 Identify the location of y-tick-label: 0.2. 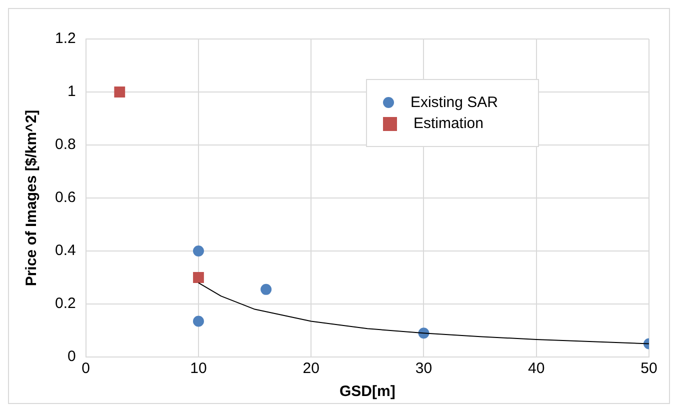
(65, 303).